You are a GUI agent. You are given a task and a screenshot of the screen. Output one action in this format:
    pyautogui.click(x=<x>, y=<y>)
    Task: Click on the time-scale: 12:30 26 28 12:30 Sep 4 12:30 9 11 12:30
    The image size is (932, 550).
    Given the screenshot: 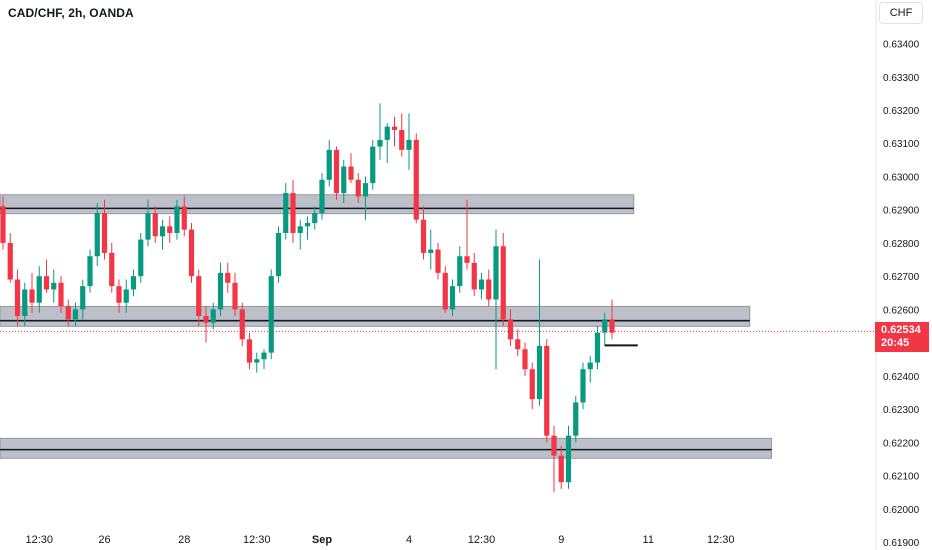 What is the action you would take?
    pyautogui.click(x=379, y=540)
    